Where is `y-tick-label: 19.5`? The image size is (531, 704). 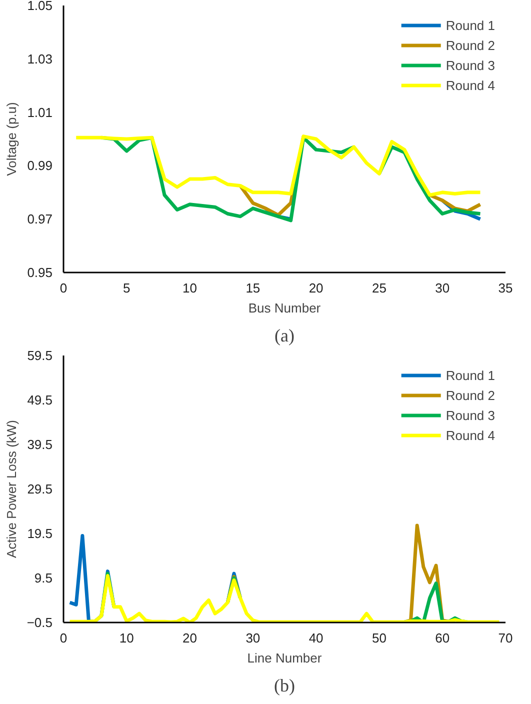
y-tick-label: 19.5 is located at coordinates (40, 533).